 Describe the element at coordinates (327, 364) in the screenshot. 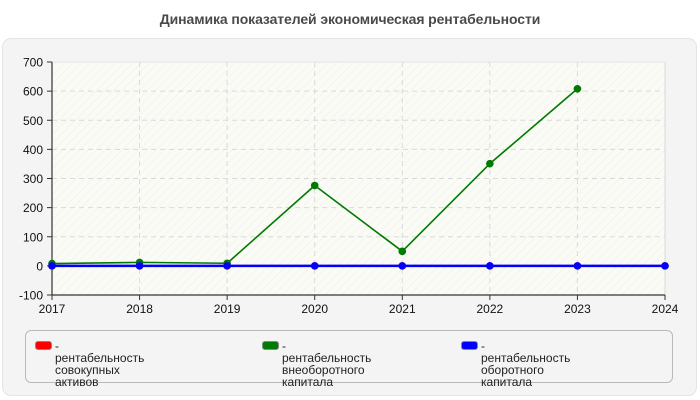

I see `legend-label: - рентабельность внеоборотного капитала` at that location.